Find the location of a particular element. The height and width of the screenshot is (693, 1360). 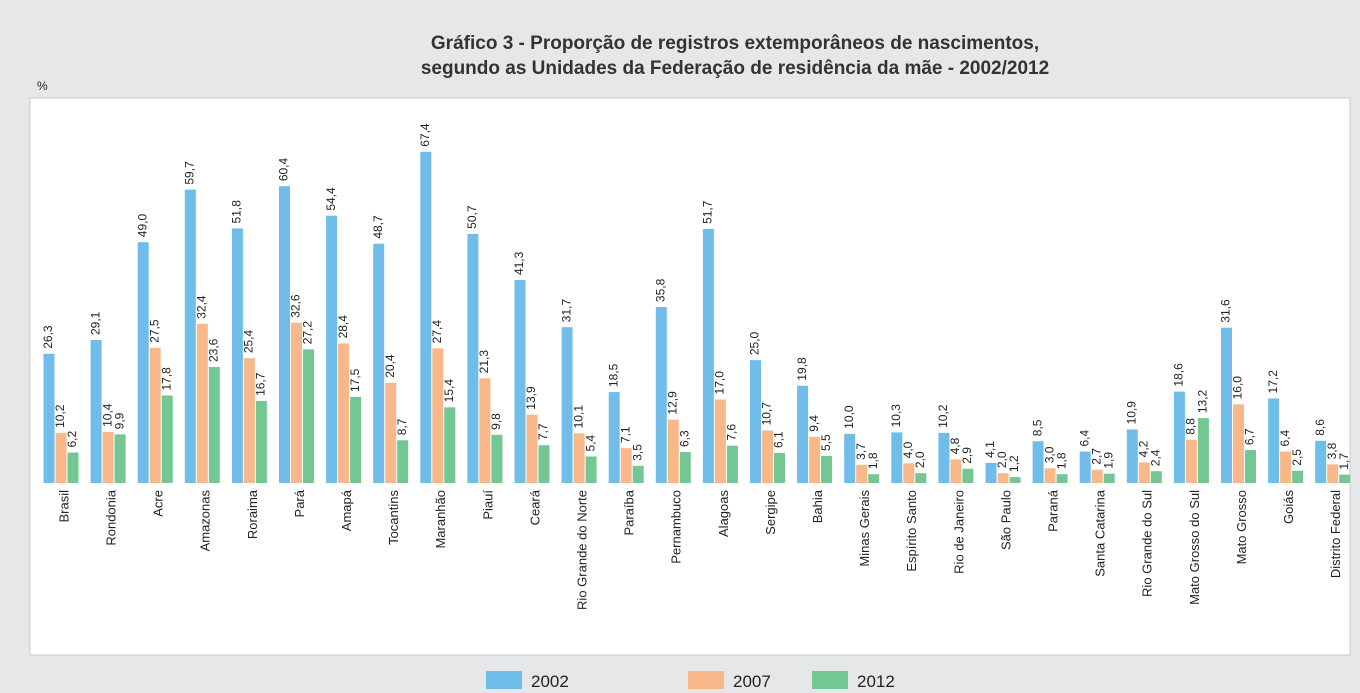

value-label: 67,4 is located at coordinates (425, 135).